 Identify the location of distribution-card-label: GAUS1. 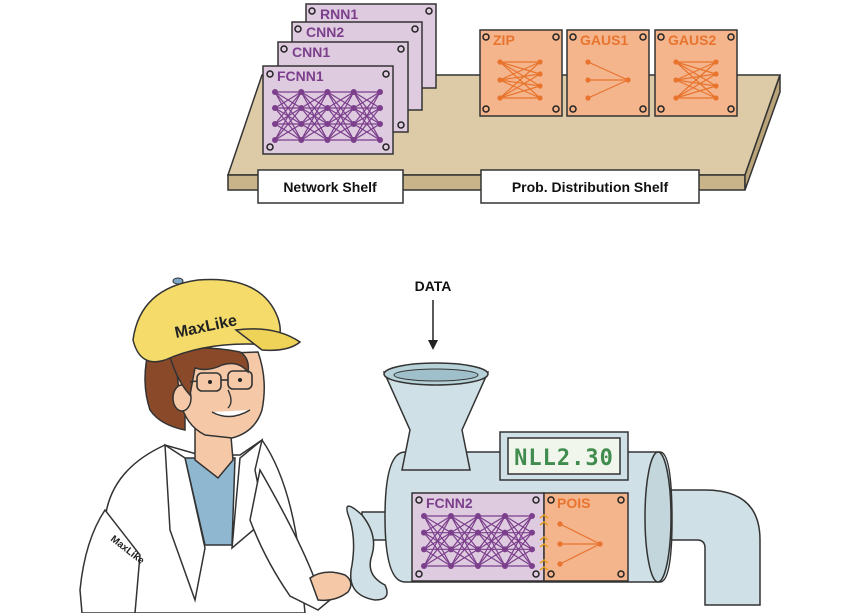
(604, 40).